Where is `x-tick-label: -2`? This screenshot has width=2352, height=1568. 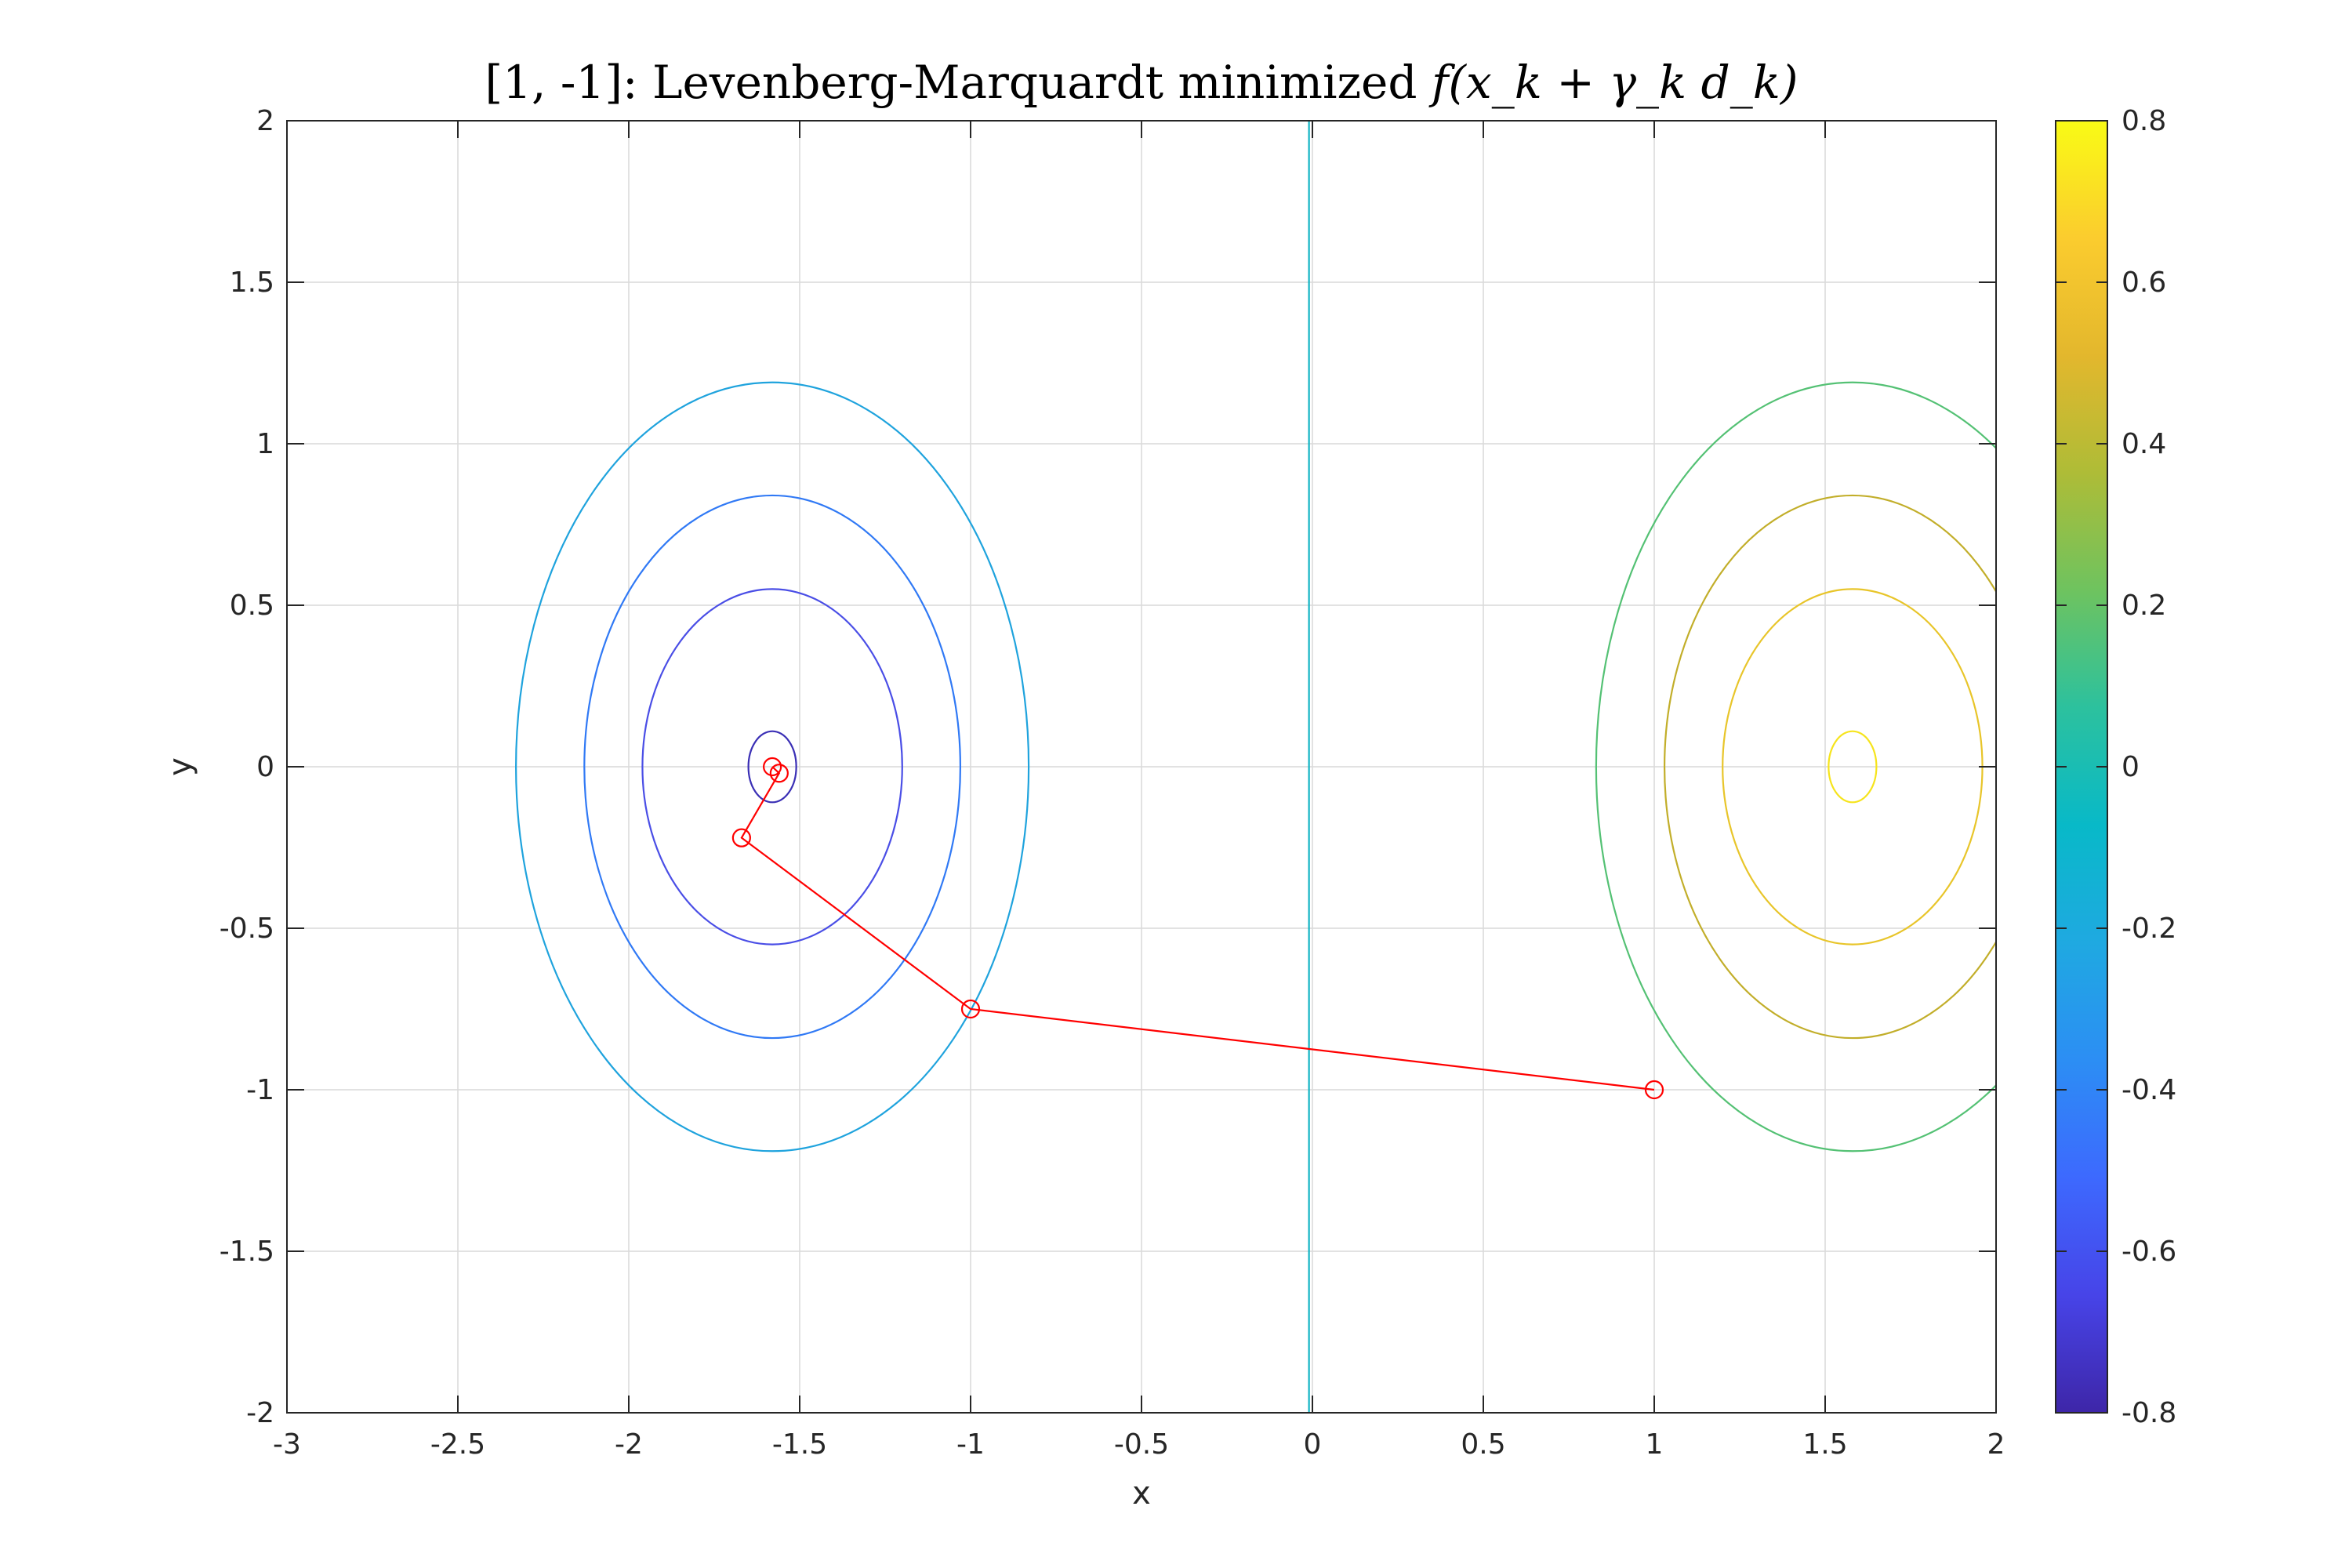 x-tick-label: -2 is located at coordinates (629, 1444).